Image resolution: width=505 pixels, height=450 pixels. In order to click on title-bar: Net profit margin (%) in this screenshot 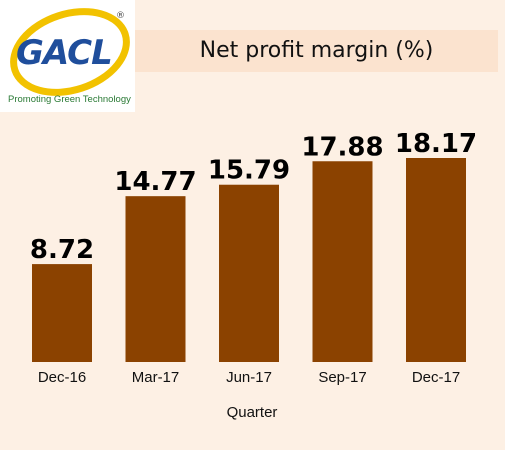, I will do `click(316, 51)`.